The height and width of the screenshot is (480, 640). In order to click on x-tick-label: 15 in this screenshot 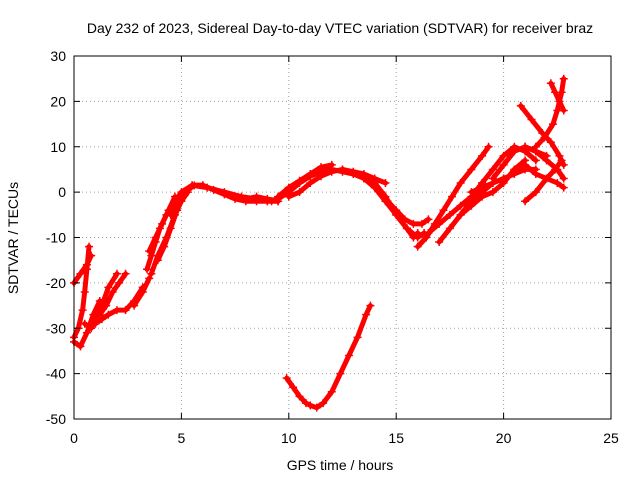, I will do `click(396, 438)`.